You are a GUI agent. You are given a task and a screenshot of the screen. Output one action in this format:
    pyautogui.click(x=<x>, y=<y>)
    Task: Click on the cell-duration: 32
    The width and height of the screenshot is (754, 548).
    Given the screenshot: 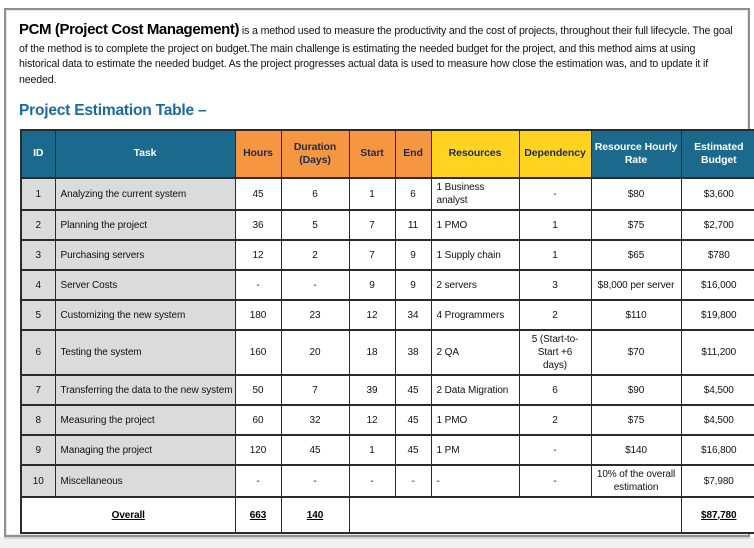 What is the action you would take?
    pyautogui.click(x=315, y=420)
    